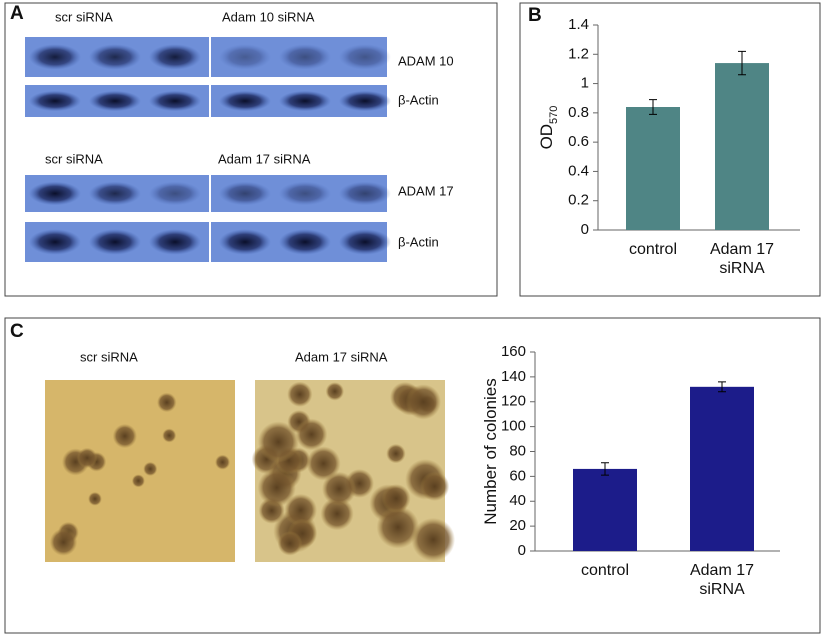 Image resolution: width=825 pixels, height=638 pixels. What do you see at coordinates (554, 115) in the screenshot?
I see `y-axis-label-subscript: 570` at bounding box center [554, 115].